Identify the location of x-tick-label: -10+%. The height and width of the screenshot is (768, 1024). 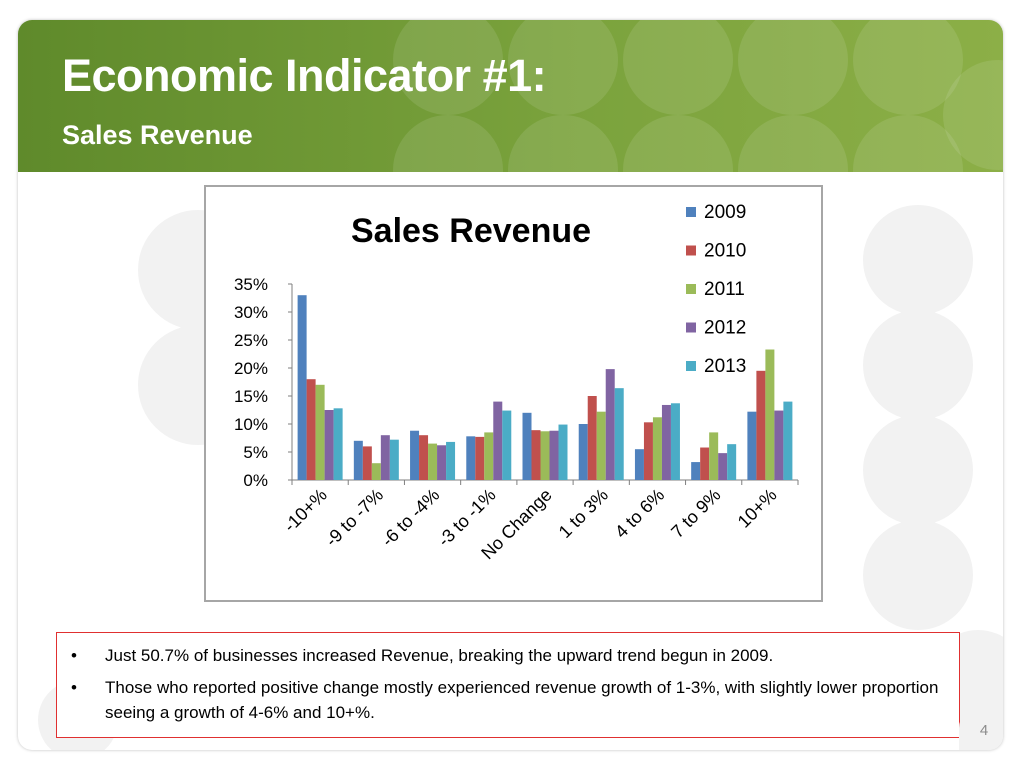
(305, 510).